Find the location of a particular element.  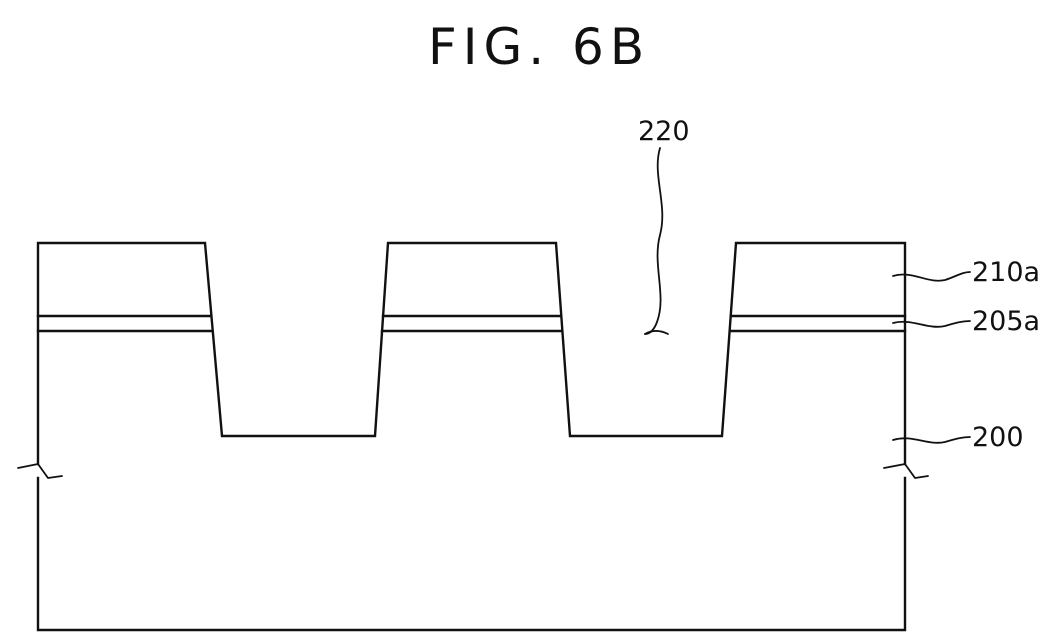

pad-oxide-layer is located at coordinates (471, 323).